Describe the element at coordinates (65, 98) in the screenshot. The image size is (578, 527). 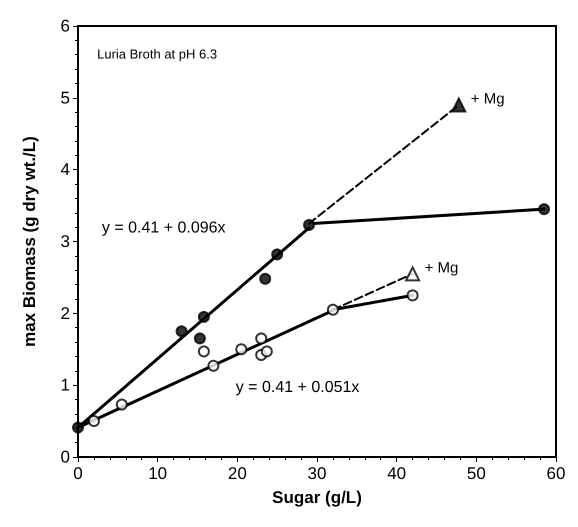
I see `y-tick-label: 5` at that location.